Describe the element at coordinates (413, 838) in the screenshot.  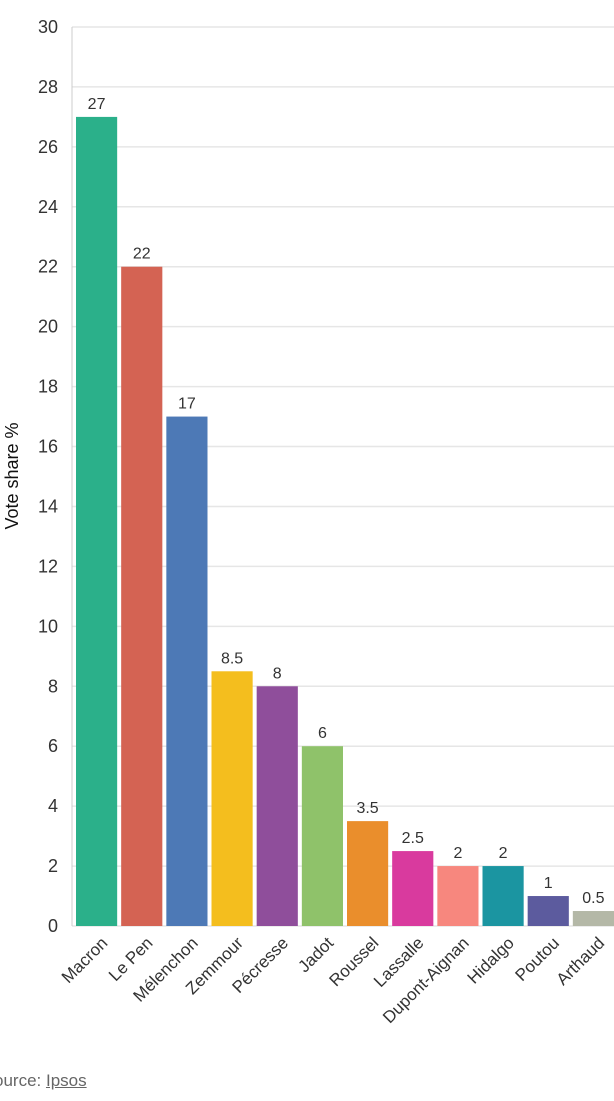
I see `value-label: 2.5` at that location.